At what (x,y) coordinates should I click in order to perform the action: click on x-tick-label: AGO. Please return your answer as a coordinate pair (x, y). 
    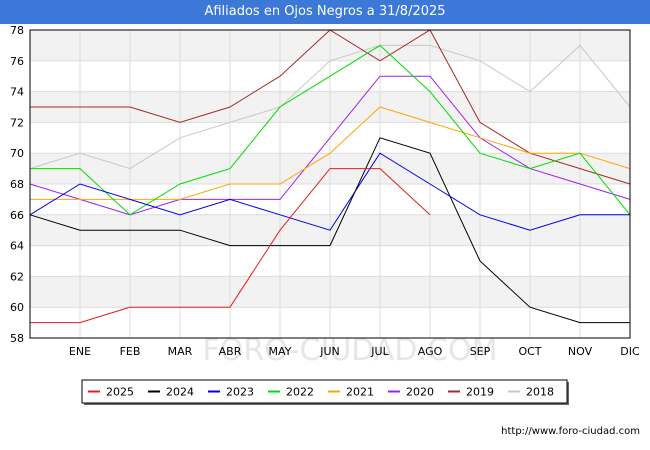
    Looking at the image, I should click on (430, 351).